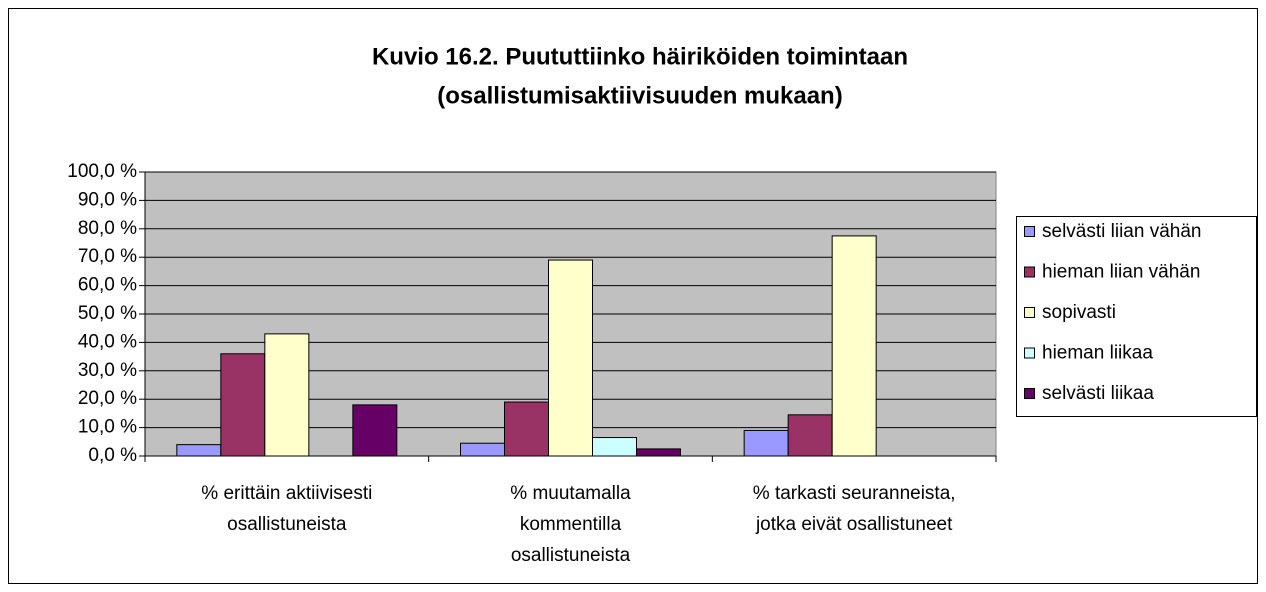 This screenshot has height=592, width=1266. I want to click on y-tick-label: 30,0 %, so click(107, 370).